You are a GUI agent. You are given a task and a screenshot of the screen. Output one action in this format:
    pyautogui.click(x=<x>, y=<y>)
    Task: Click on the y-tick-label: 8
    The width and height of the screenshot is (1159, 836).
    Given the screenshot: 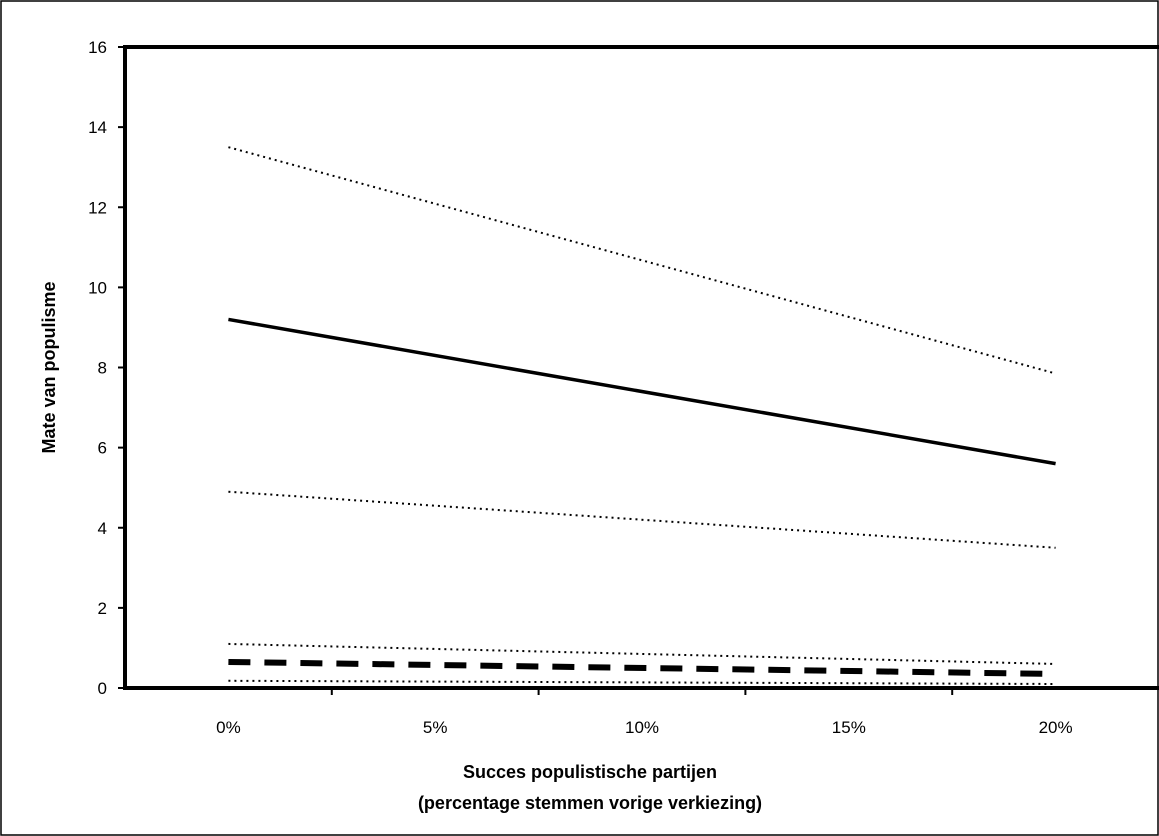 What is the action you would take?
    pyautogui.click(x=102, y=368)
    